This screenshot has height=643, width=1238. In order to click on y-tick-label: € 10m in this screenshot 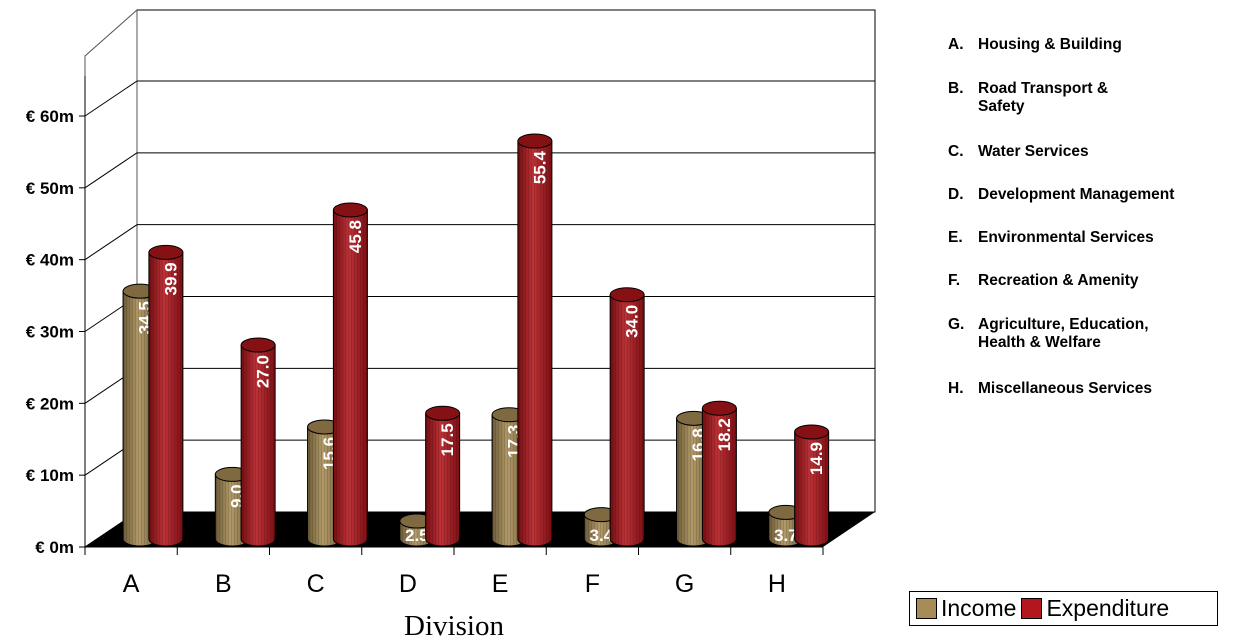, I will do `click(50, 475)`.